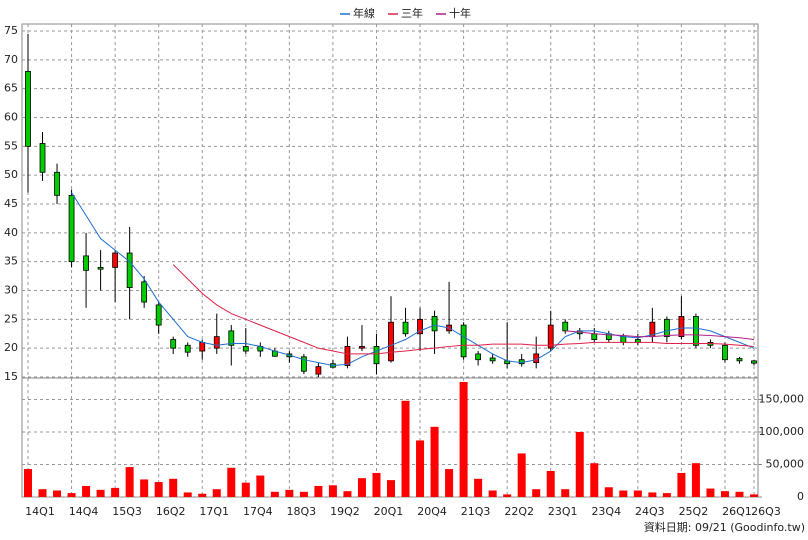  Describe the element at coordinates (11, 145) in the screenshot. I see `y-tick-label: 55` at that location.